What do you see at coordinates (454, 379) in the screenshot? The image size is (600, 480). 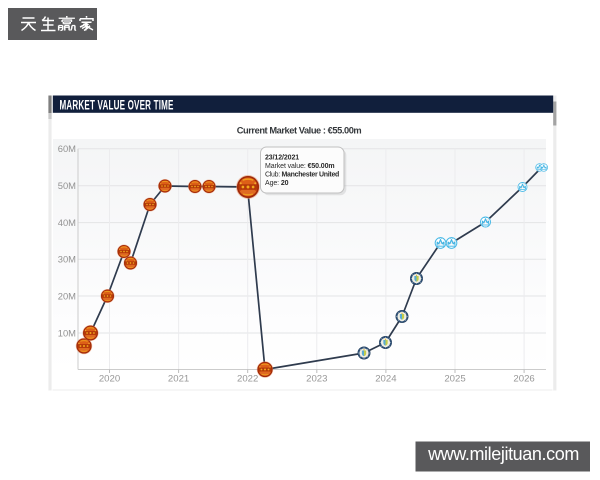 I see `svg-text: 2025` at bounding box center [454, 379].